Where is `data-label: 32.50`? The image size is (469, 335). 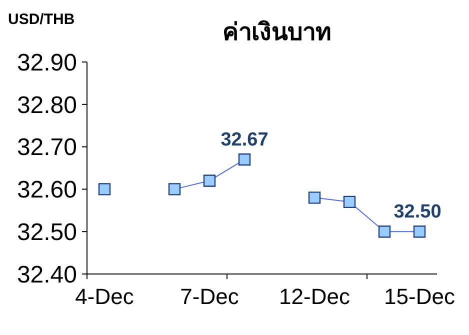 data-label: 32.50 is located at coordinates (418, 212).